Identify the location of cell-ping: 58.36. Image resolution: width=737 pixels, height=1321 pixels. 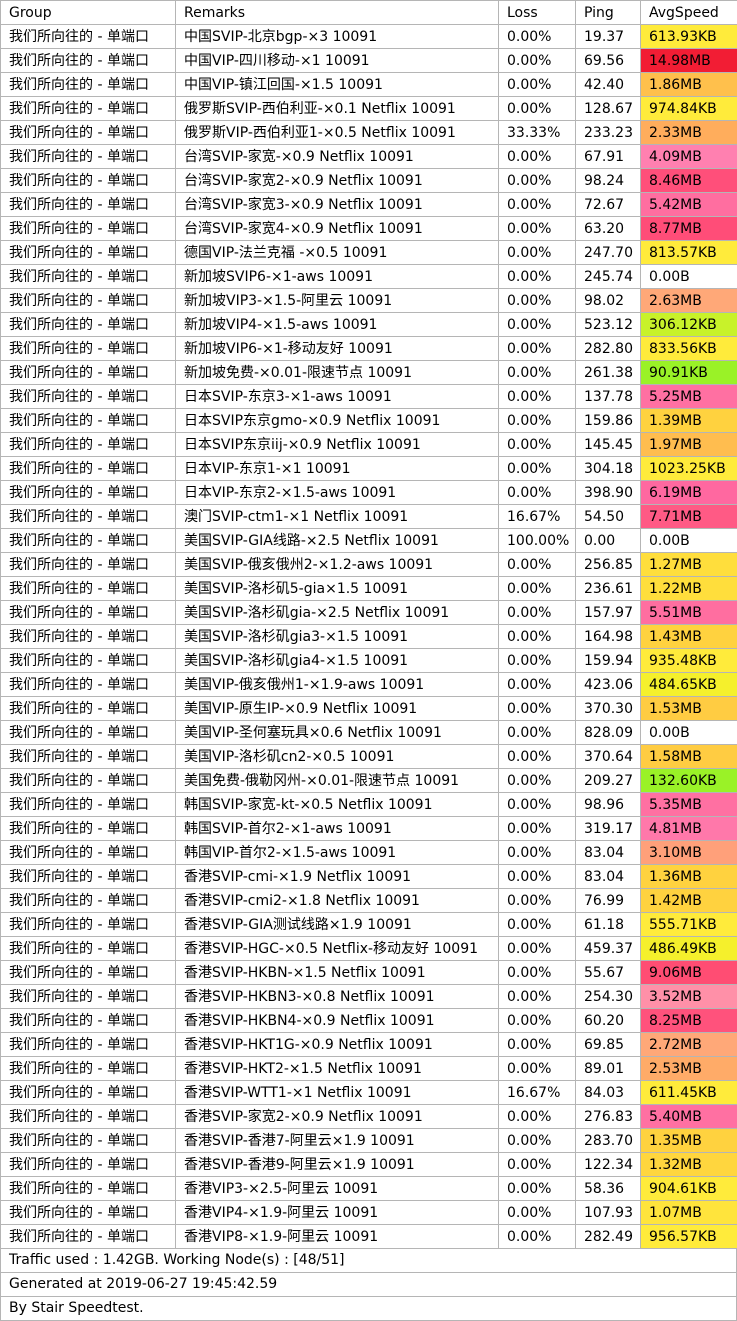
(608, 1189).